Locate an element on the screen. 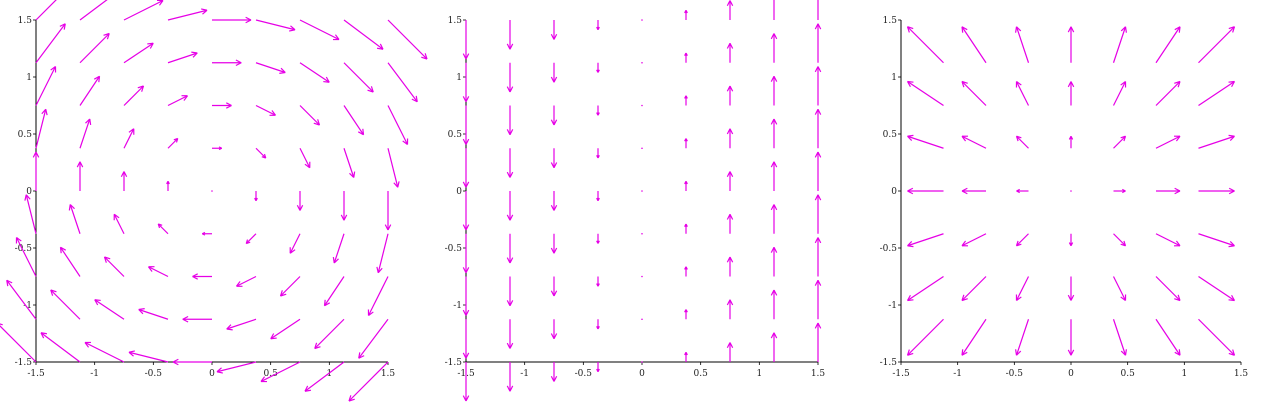 The image size is (1278, 405). x-tick-label: -0.5 is located at coordinates (1015, 374).